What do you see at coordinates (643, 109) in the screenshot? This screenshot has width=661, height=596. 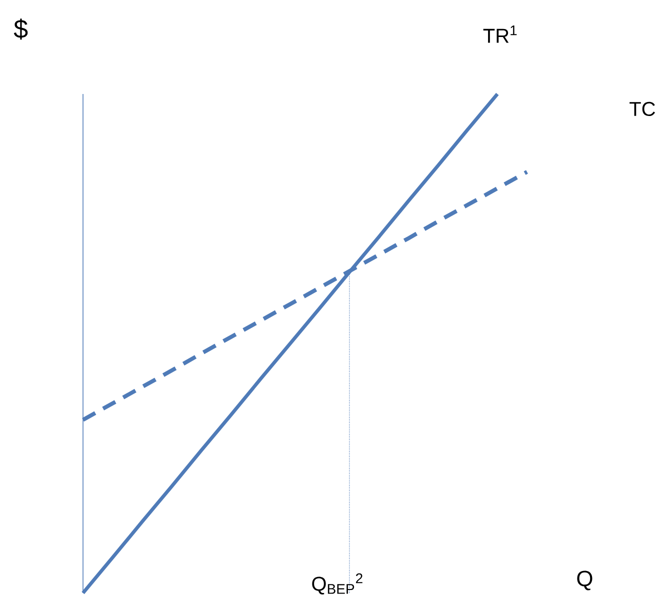 I see `text: TC` at bounding box center [643, 109].